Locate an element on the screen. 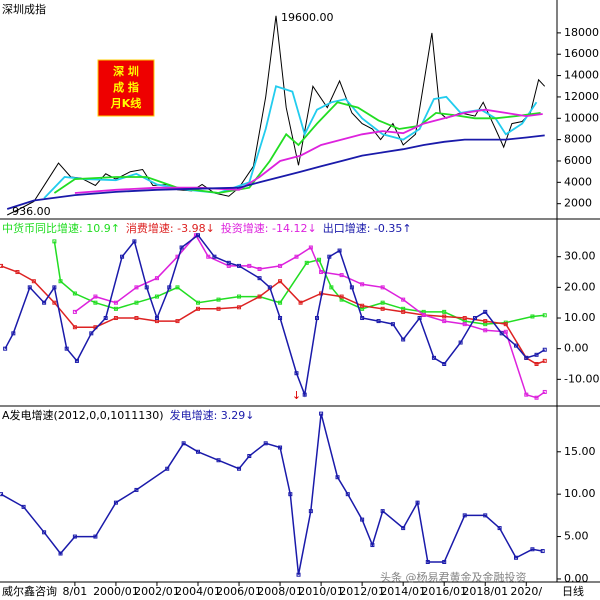  annotation: ↓ is located at coordinates (296, 395).